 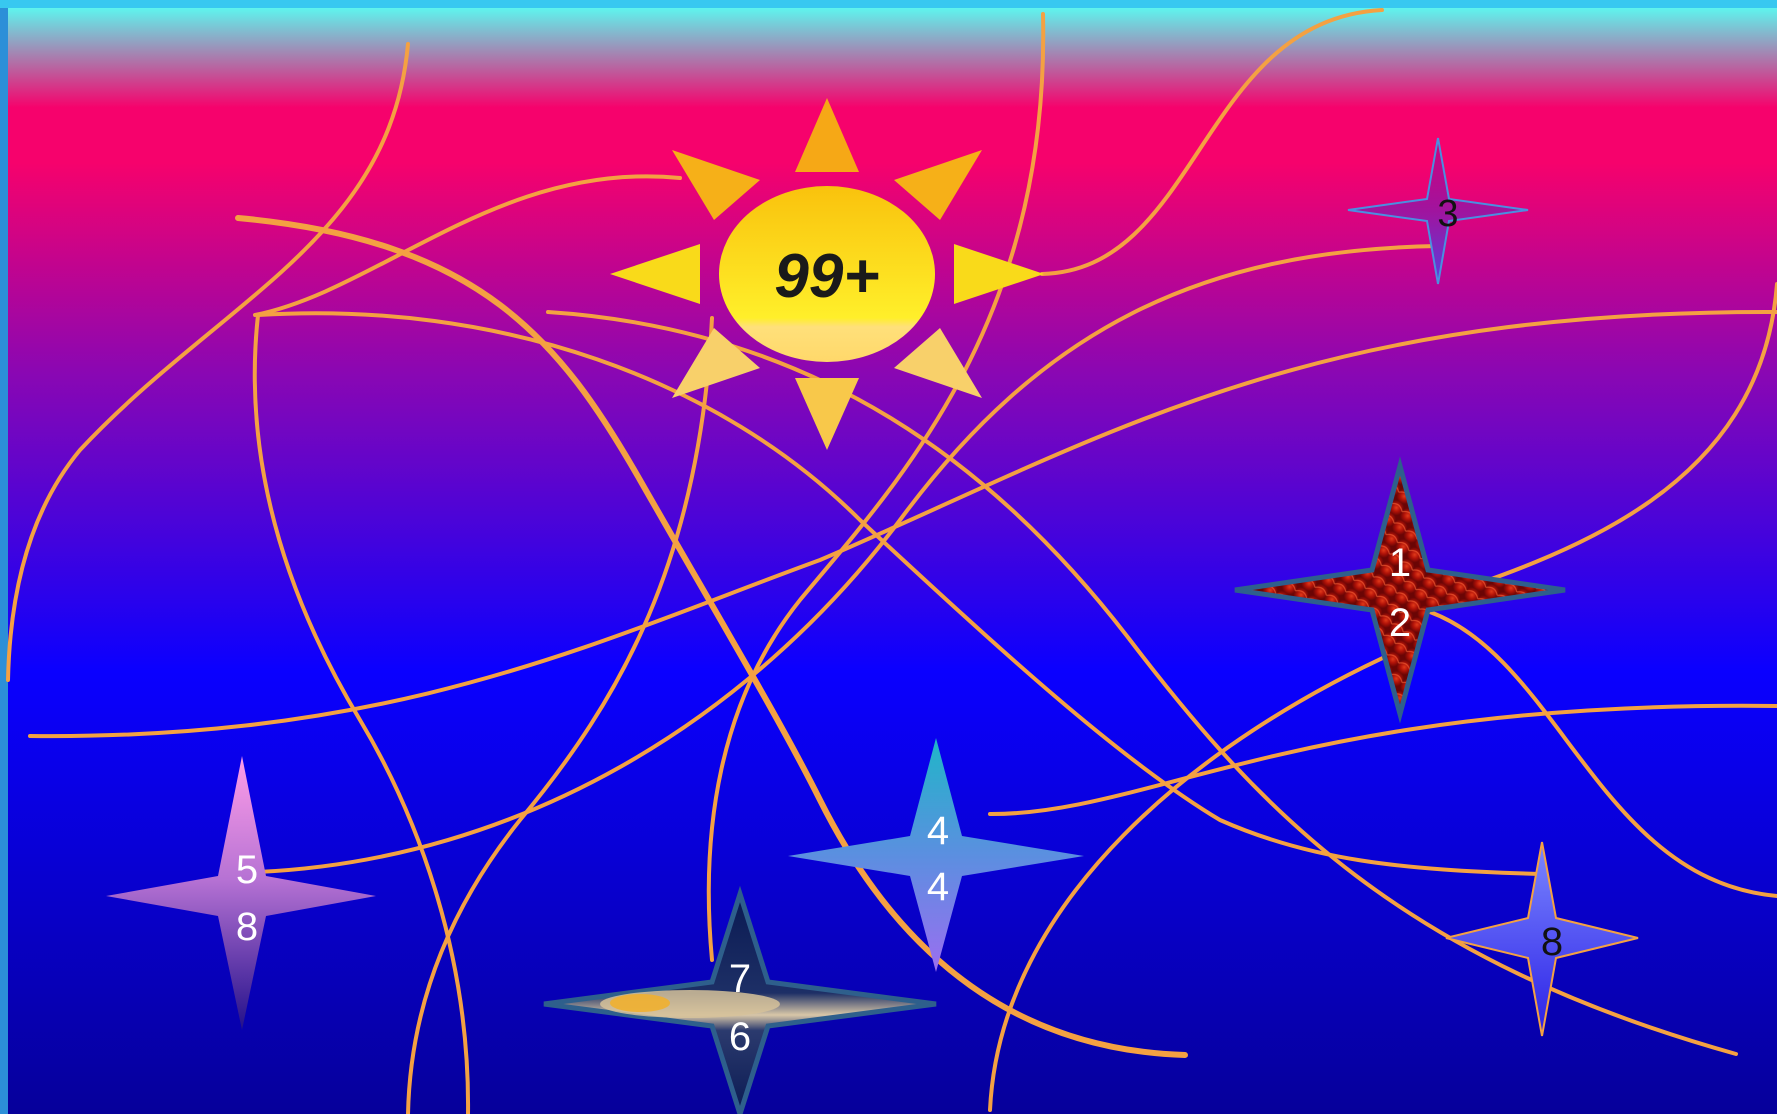 I want to click on star-3: 3, so click(x=1438, y=211).